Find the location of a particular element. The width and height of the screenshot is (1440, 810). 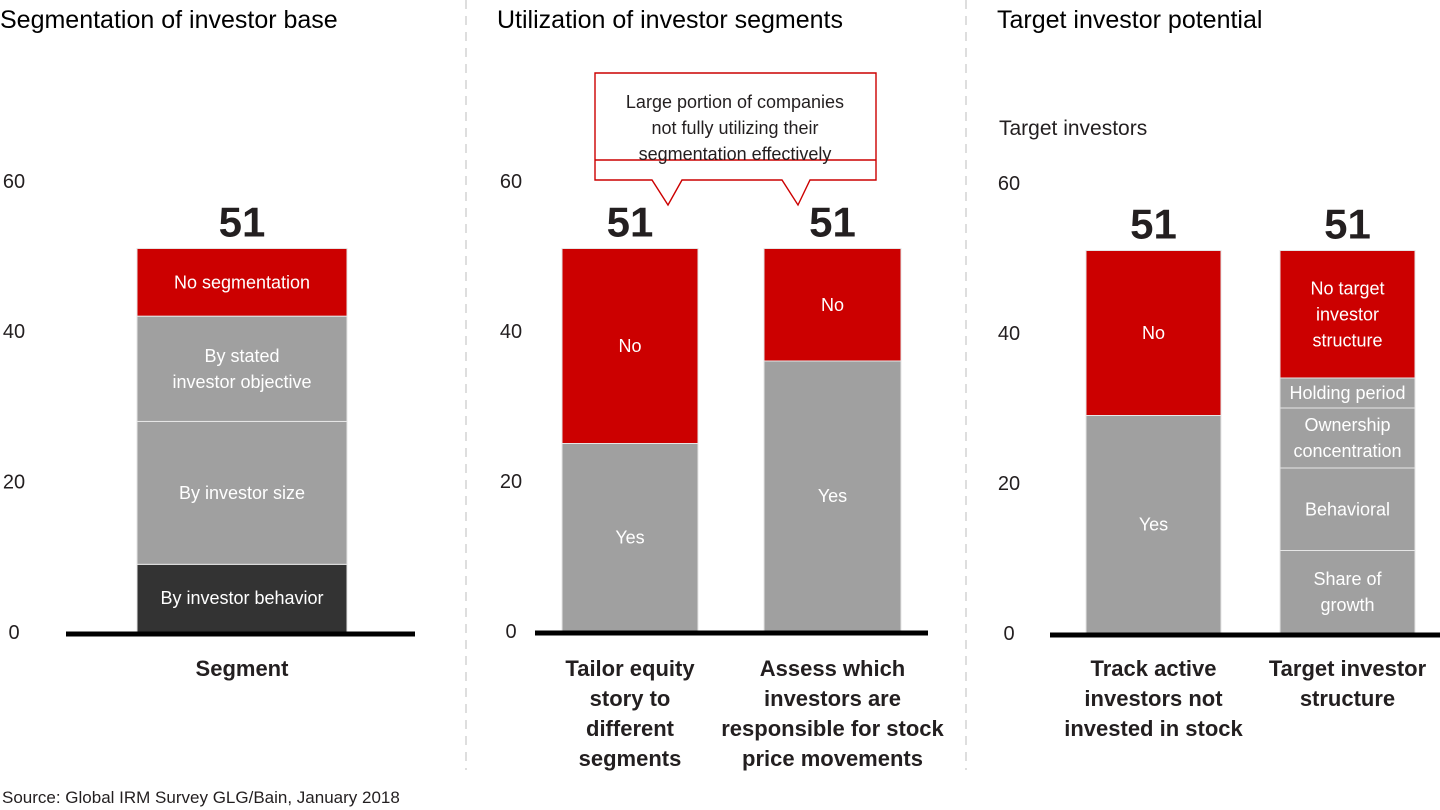

segment-label: No segmentation is located at coordinates (242, 282).